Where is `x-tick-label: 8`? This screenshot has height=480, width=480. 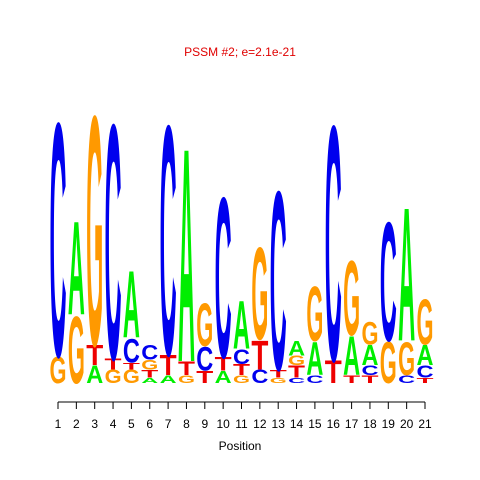
x-tick-label: 8 is located at coordinates (186, 424).